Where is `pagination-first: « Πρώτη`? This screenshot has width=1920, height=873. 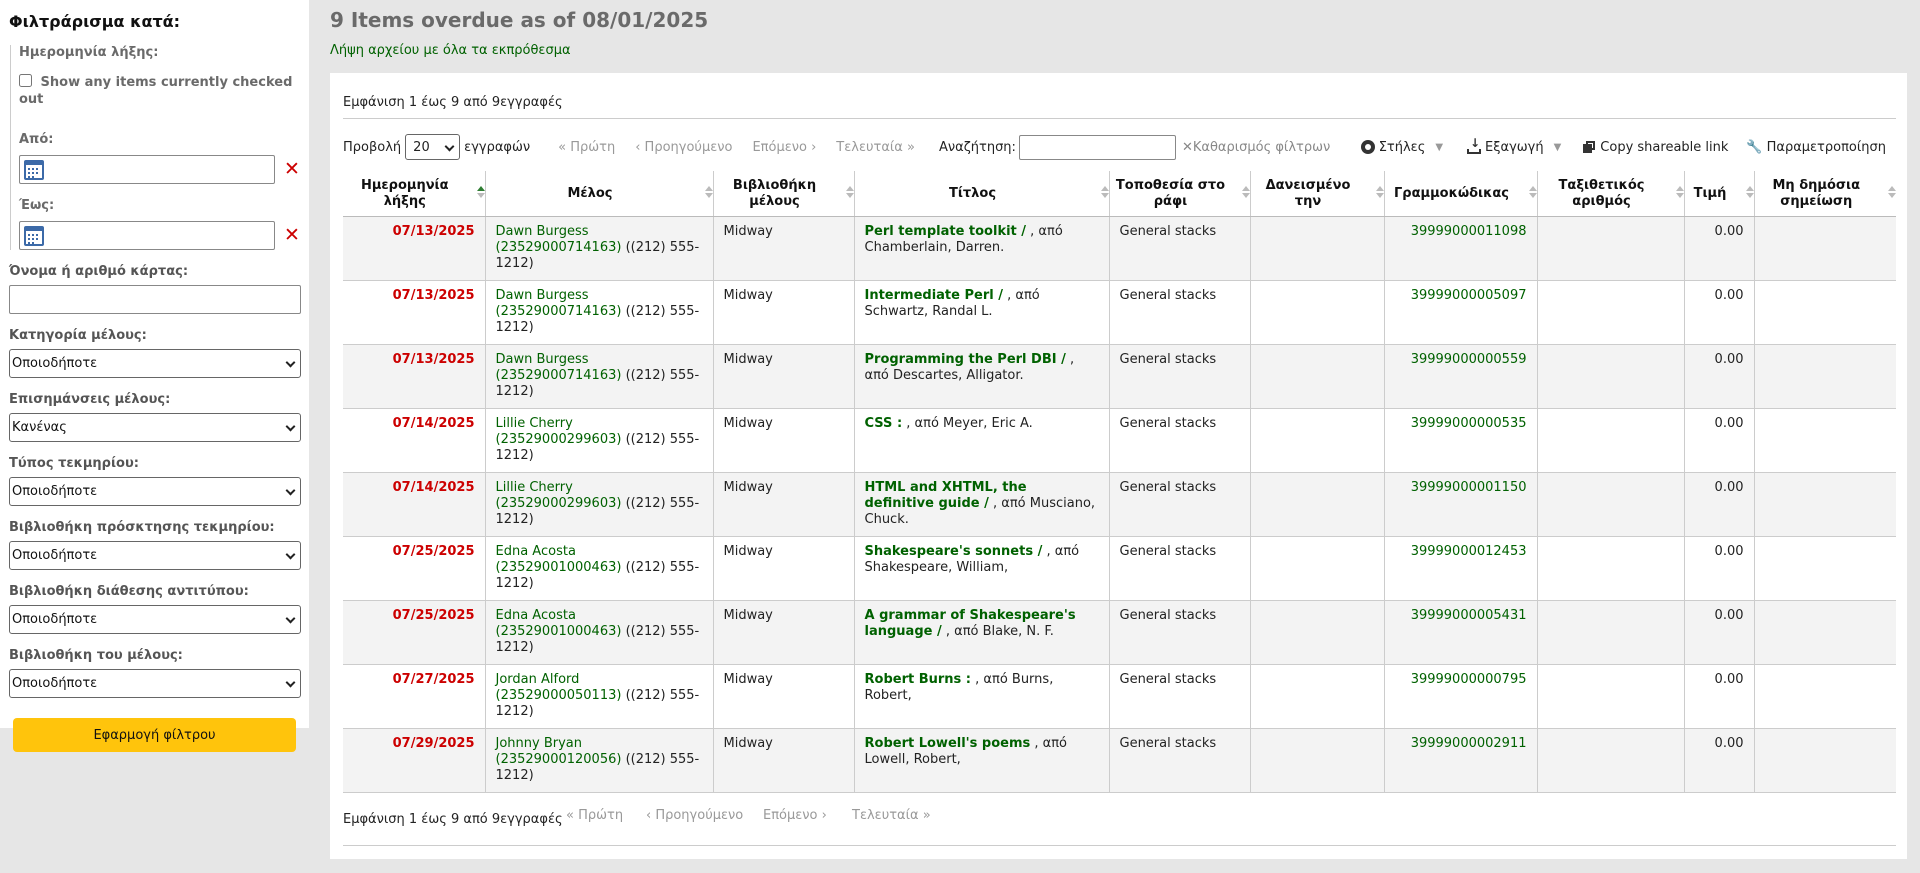 pagination-first: « Πρώτη is located at coordinates (587, 147).